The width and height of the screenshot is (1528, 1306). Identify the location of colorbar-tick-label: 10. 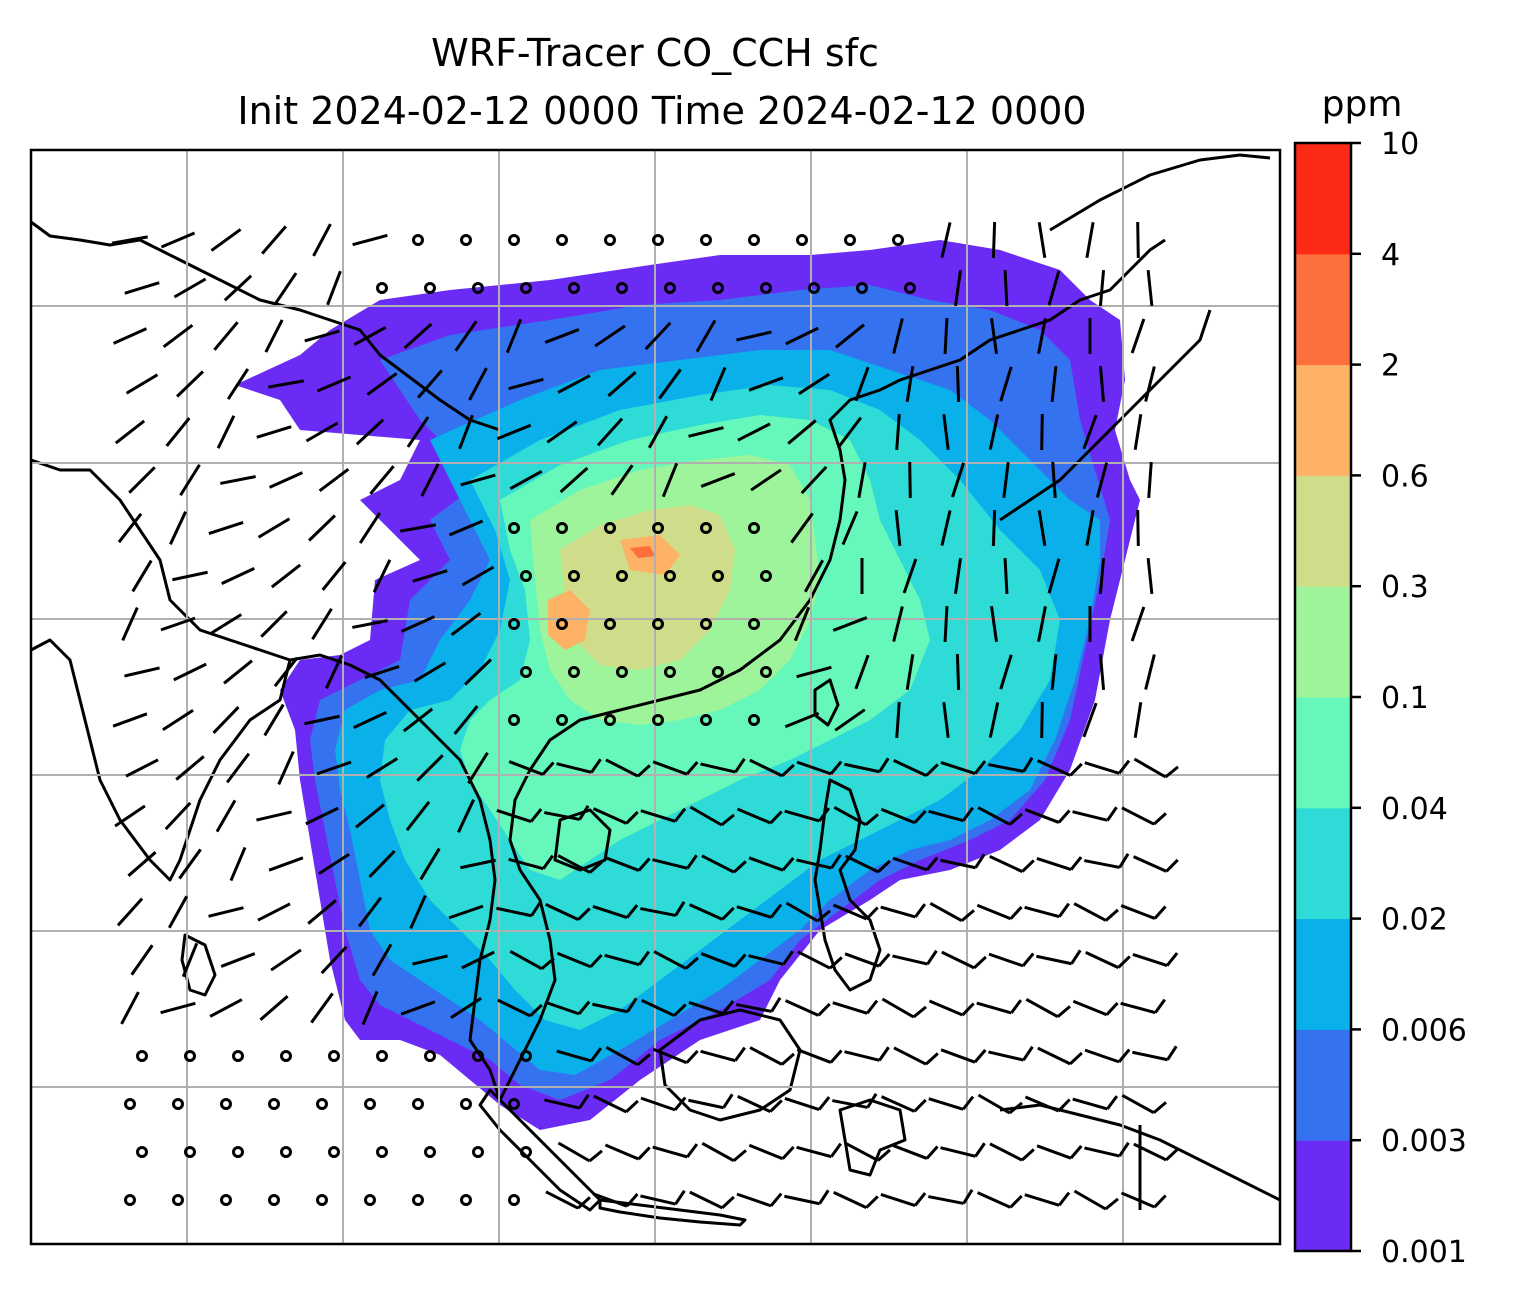
(1400, 144).